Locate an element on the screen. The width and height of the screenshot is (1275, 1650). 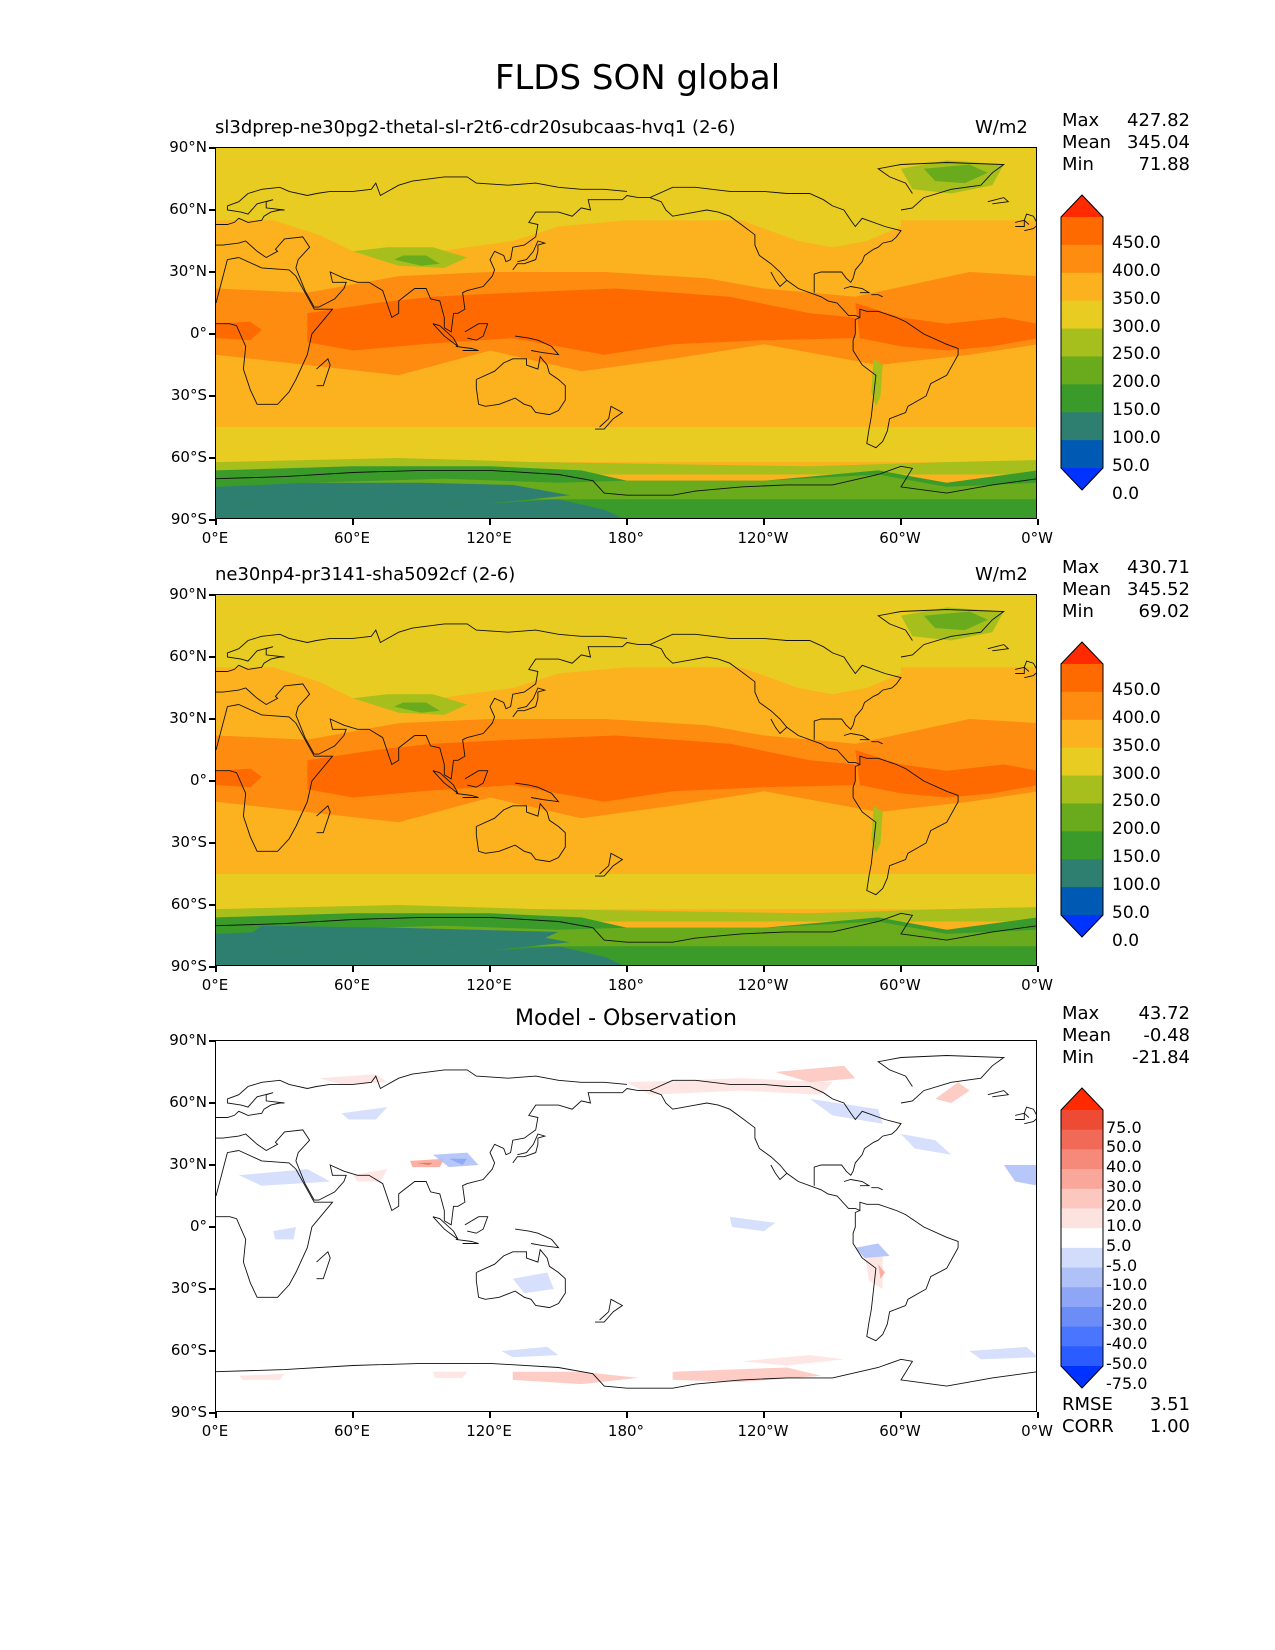
colorbar-label: -40.0 is located at coordinates (1127, 1344).